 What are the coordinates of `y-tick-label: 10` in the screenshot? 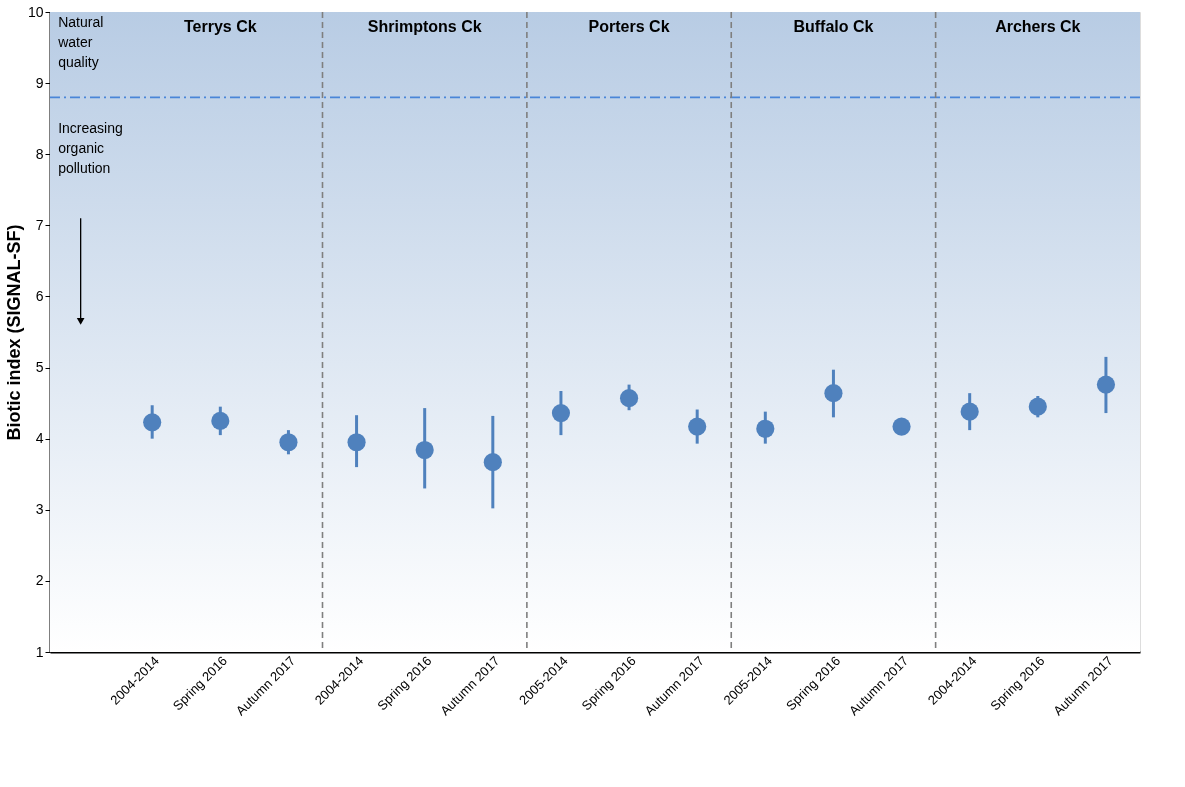 It's located at (35, 11).